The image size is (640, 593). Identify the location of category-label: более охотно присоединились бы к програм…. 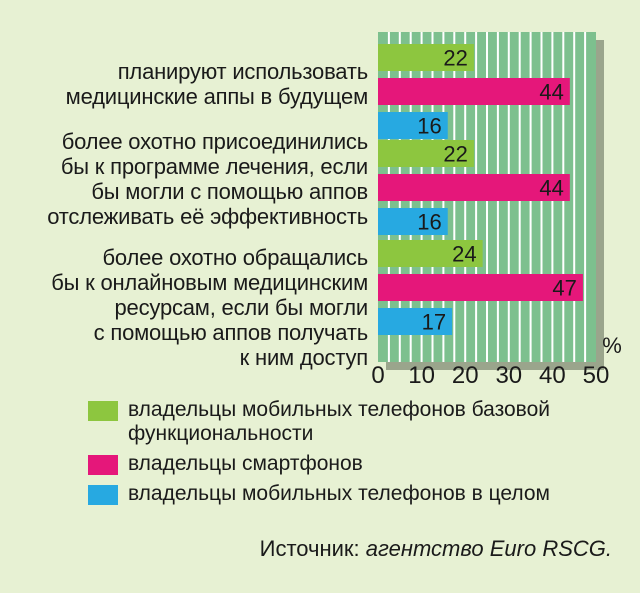
(207, 179).